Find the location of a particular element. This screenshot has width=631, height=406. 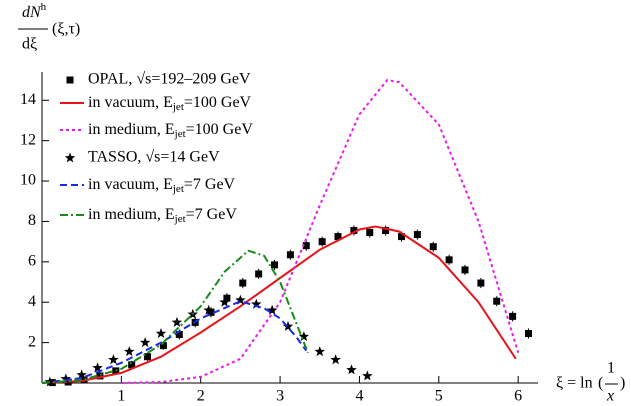

x-label-lhs: ξ = ln is located at coordinates (574, 383).